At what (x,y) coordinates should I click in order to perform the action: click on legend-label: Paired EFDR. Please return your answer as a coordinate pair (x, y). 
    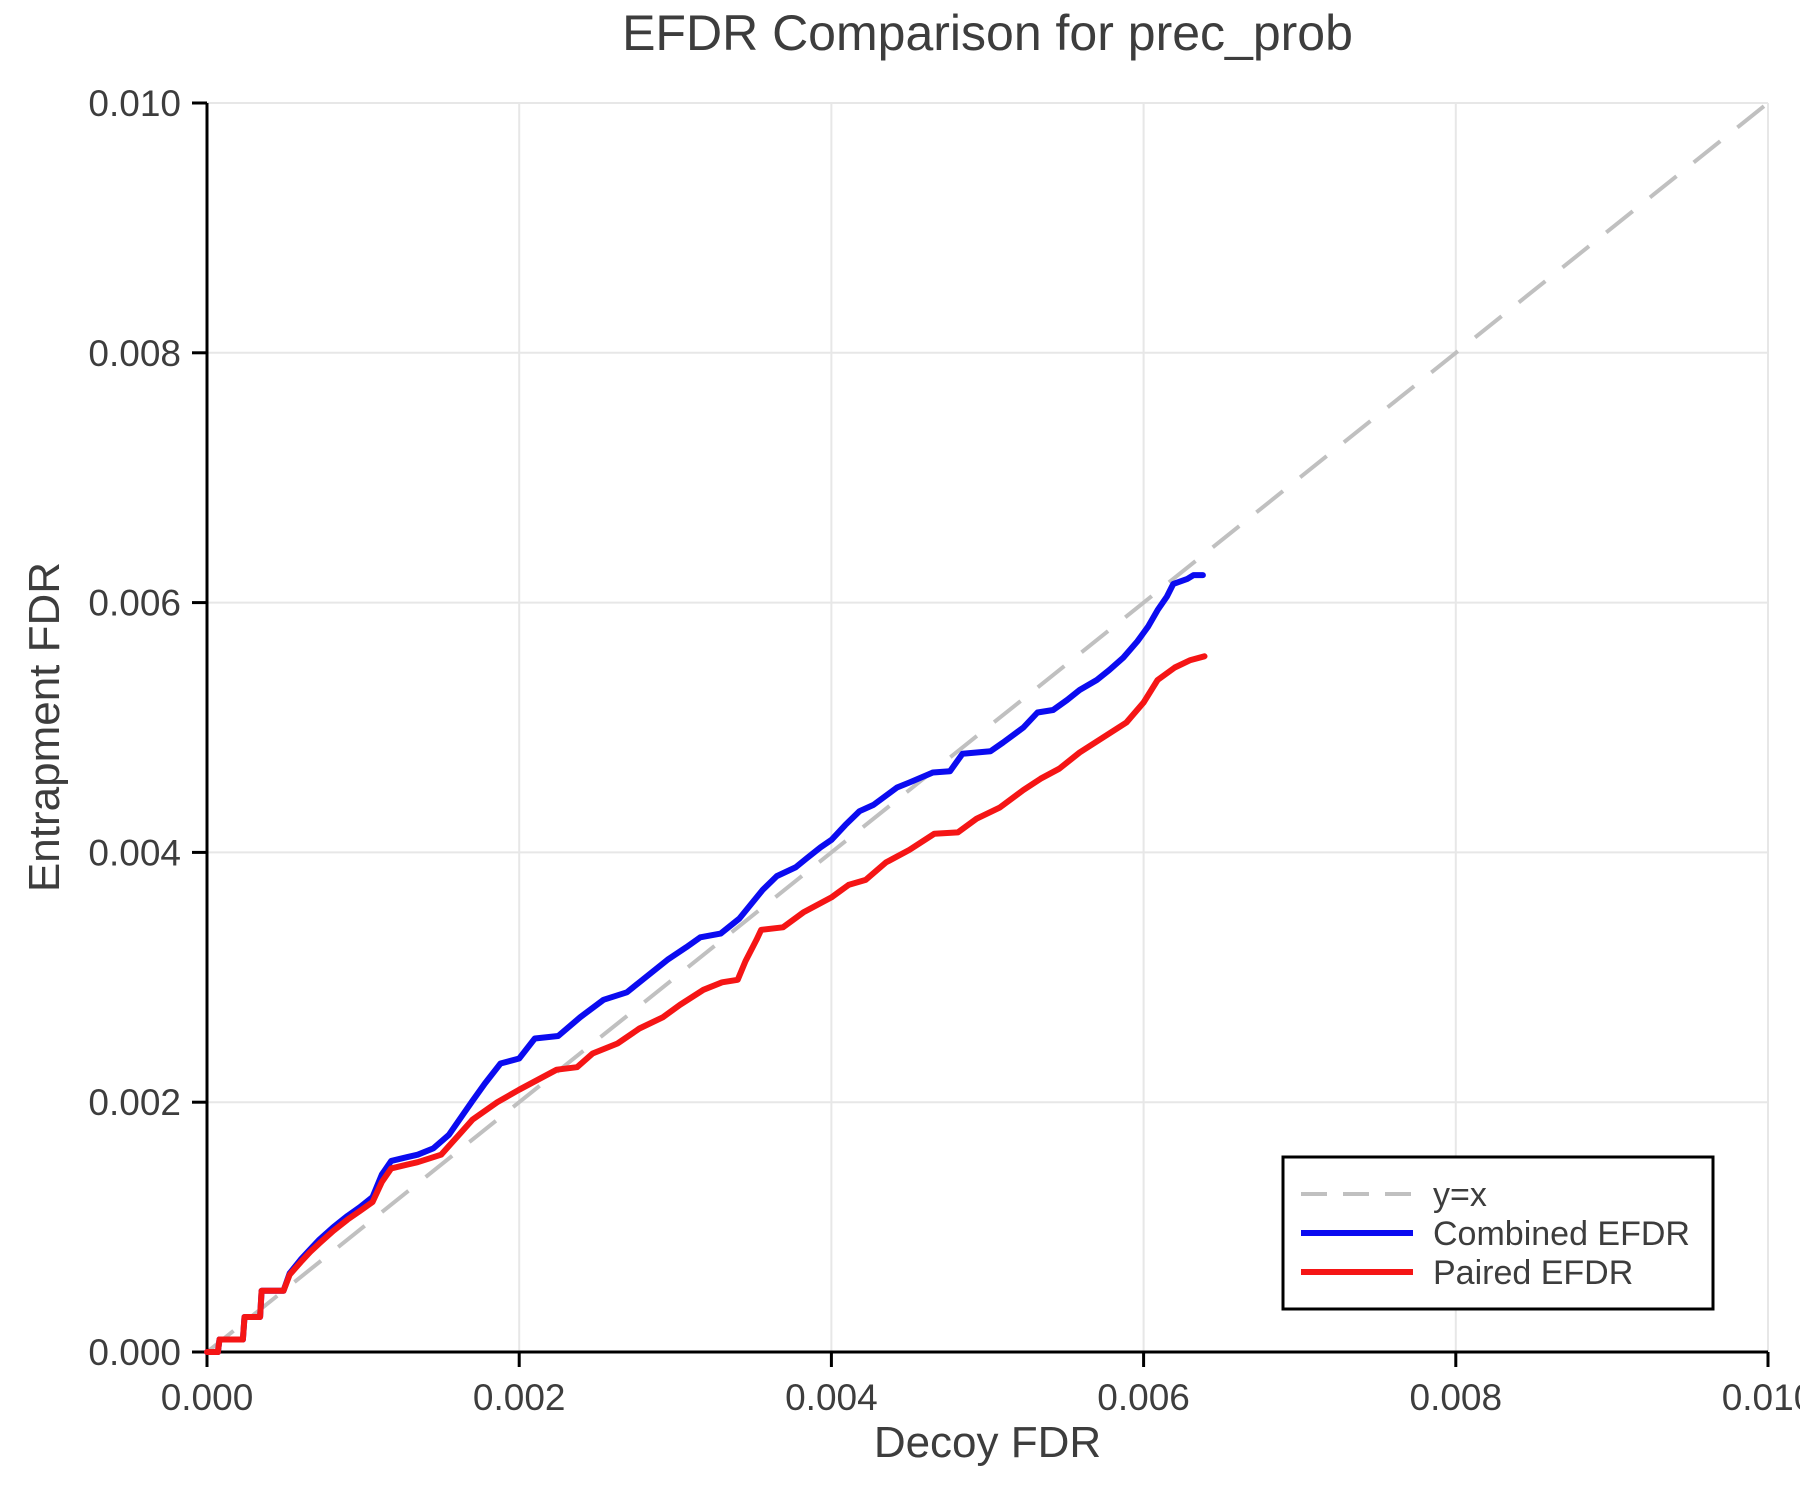
    Looking at the image, I should click on (1533, 1273).